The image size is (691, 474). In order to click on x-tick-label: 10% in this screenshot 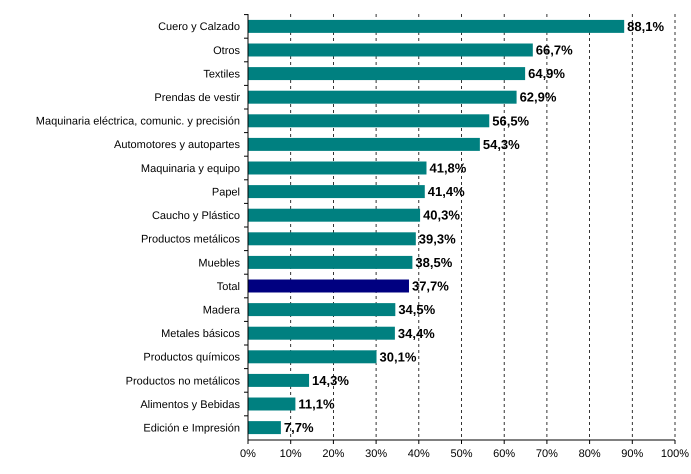, I will do `click(291, 454)`.